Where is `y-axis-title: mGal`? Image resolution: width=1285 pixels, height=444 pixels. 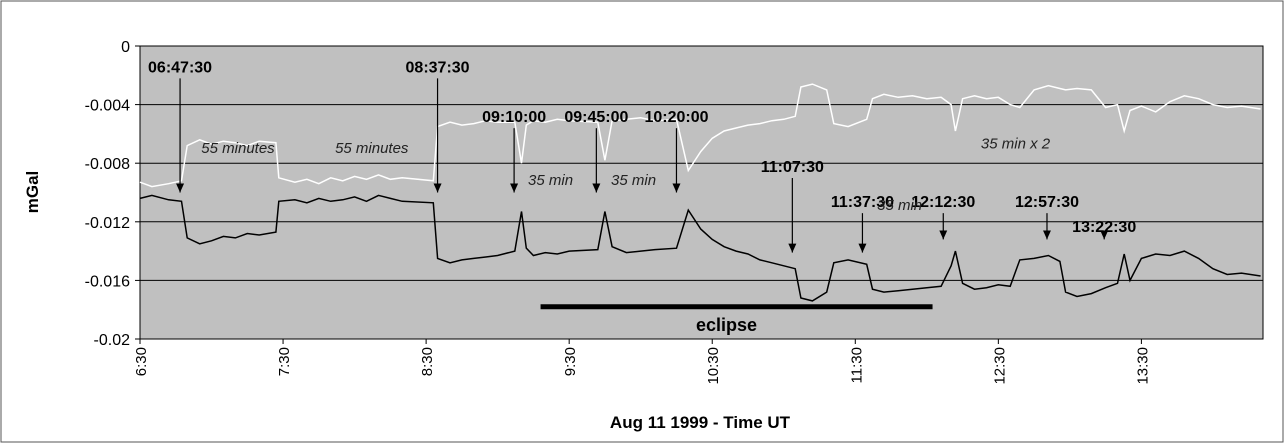
y-axis-title: mGal is located at coordinates (32, 192).